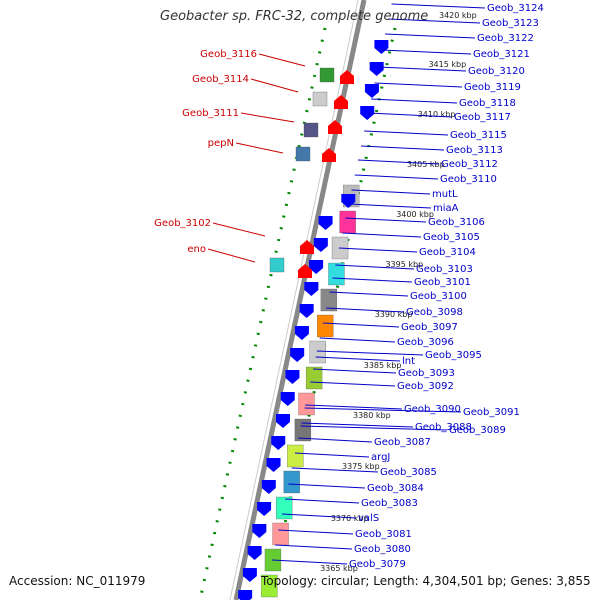 The height and width of the screenshot is (600, 600). Describe the element at coordinates (510, 23) in the screenshot. I see `right-gene-label: Geob_3123` at that location.